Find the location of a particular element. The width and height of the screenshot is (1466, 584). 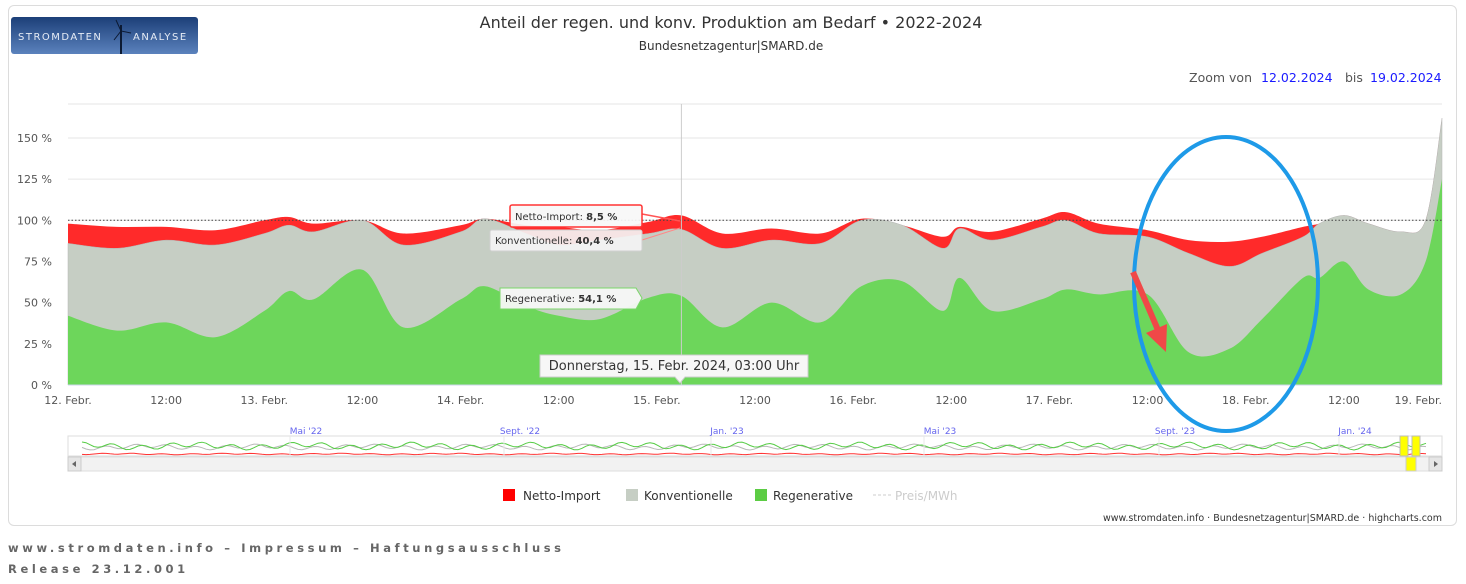

tooltip-header: Donnerstag, 15. Febr. 2024, 03:00 Uhr is located at coordinates (674, 366).